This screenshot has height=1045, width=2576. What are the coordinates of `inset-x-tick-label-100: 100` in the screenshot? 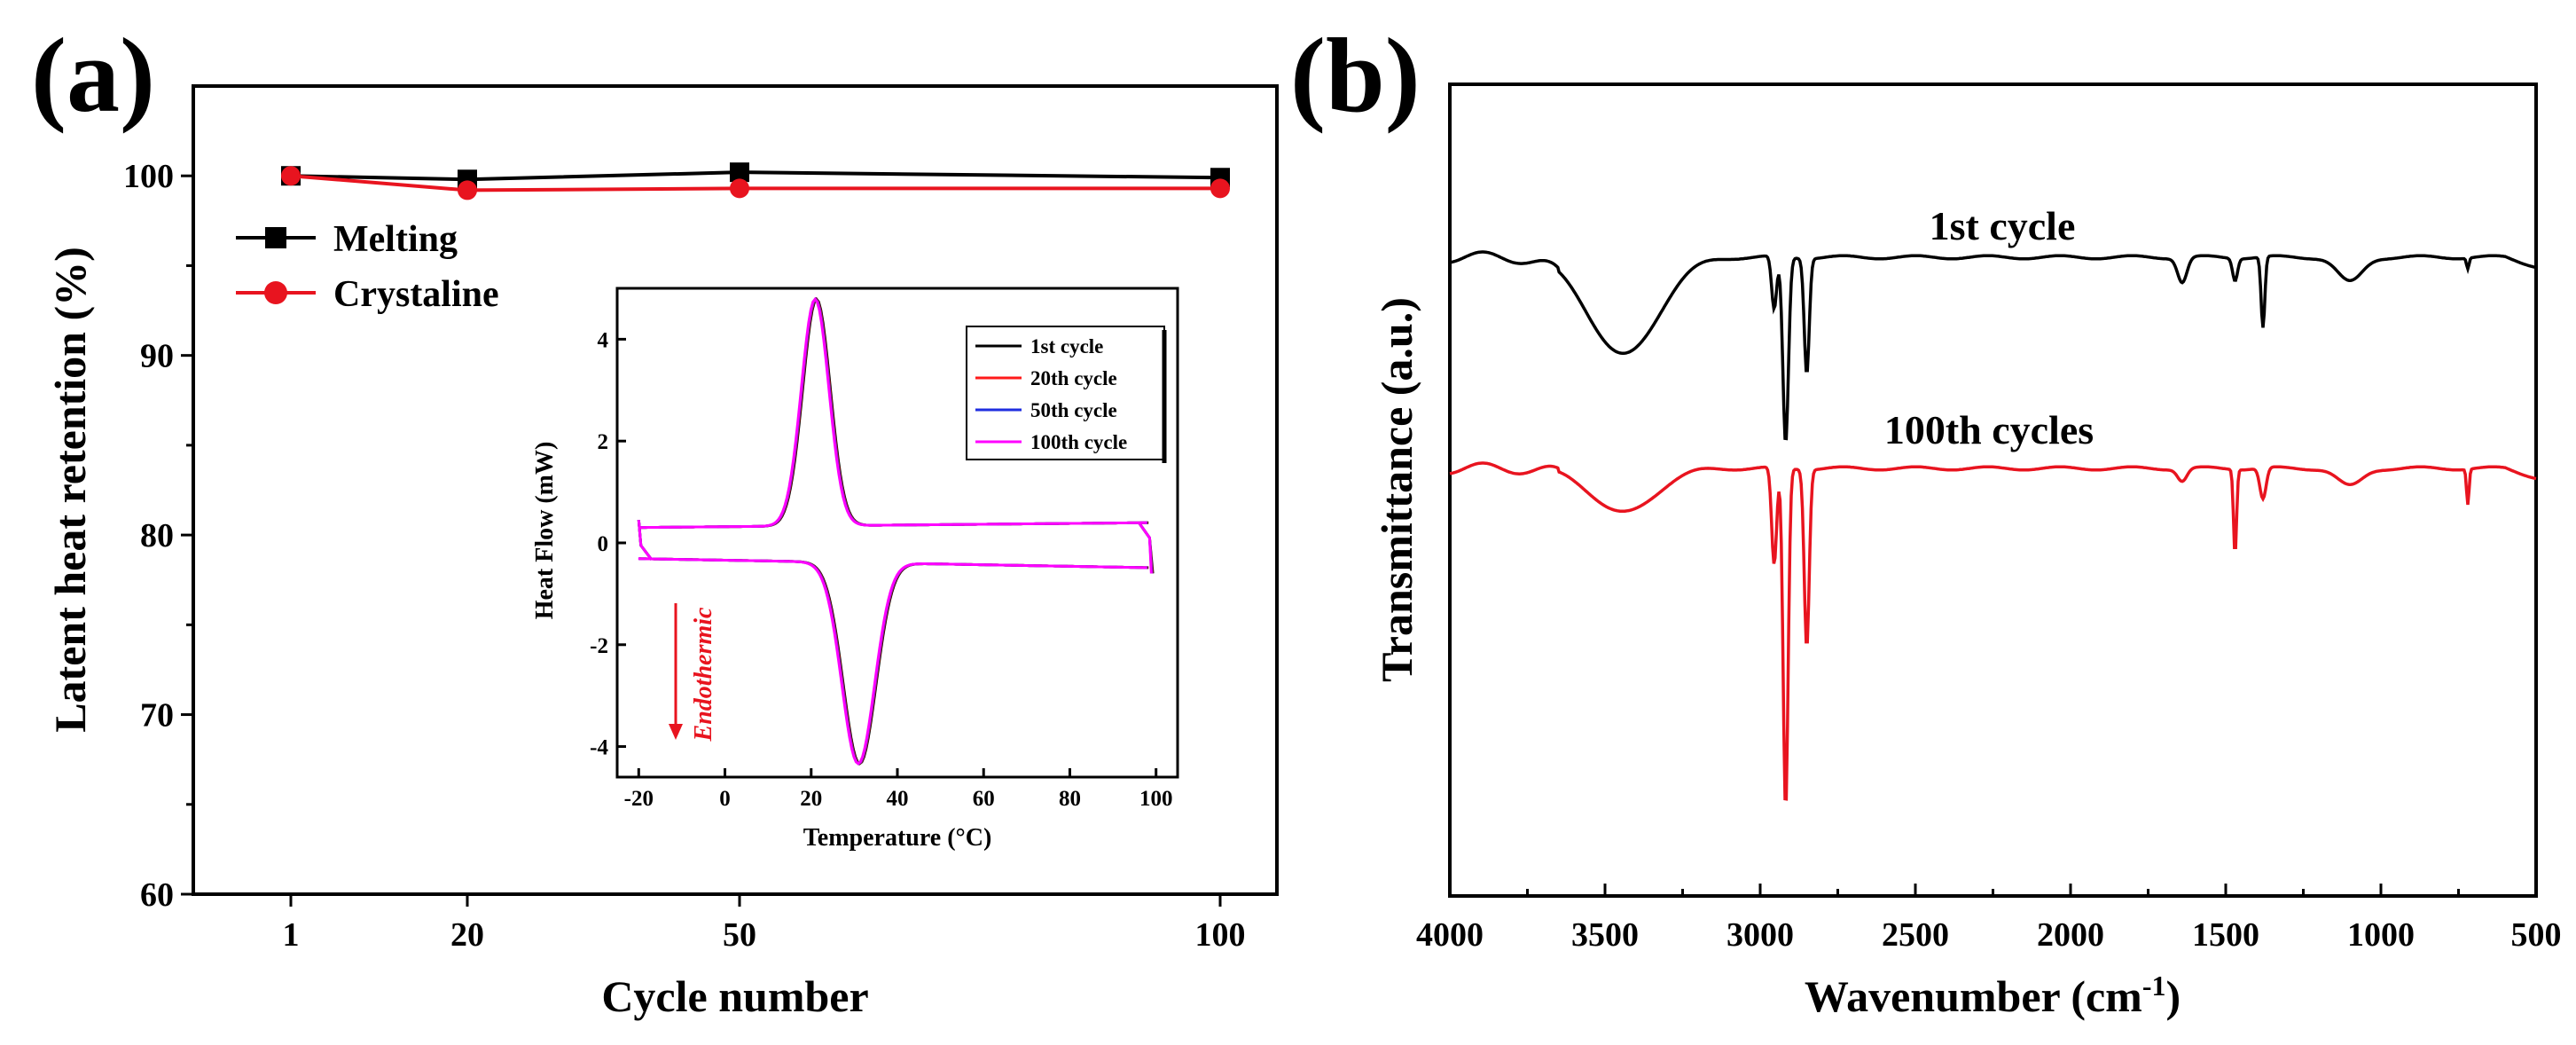 It's located at (1156, 799).